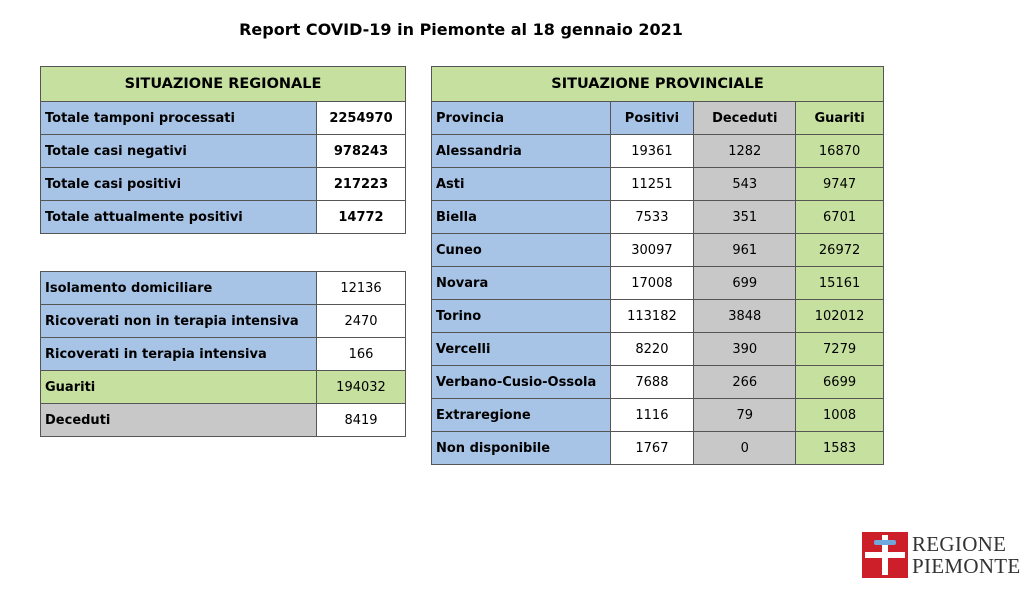 The height and width of the screenshot is (589, 1024). Describe the element at coordinates (361, 354) in the screenshot. I see `detail-value: 166` at that location.